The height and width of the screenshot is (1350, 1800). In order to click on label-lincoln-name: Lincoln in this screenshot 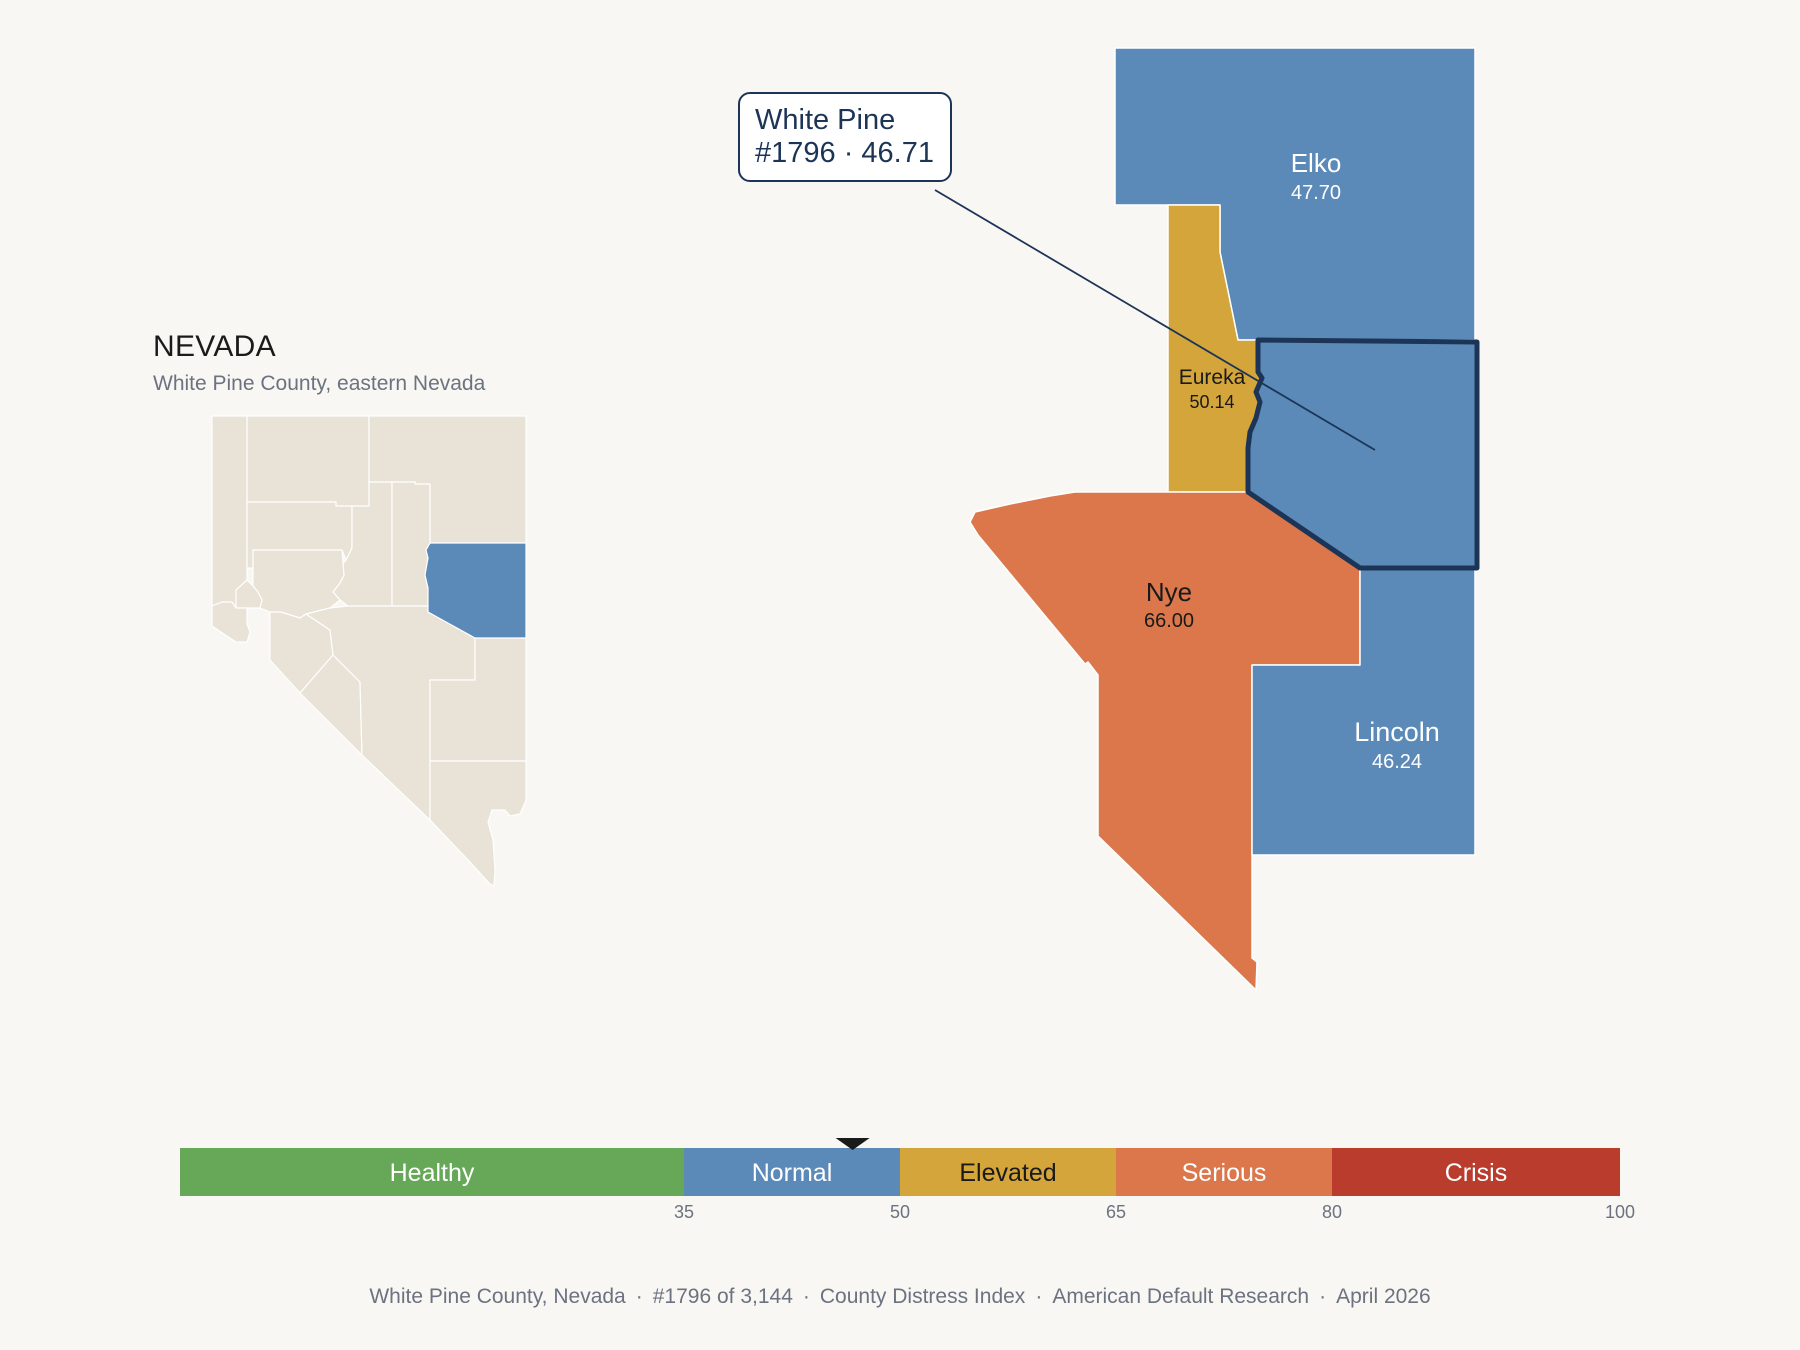, I will do `click(1397, 732)`.